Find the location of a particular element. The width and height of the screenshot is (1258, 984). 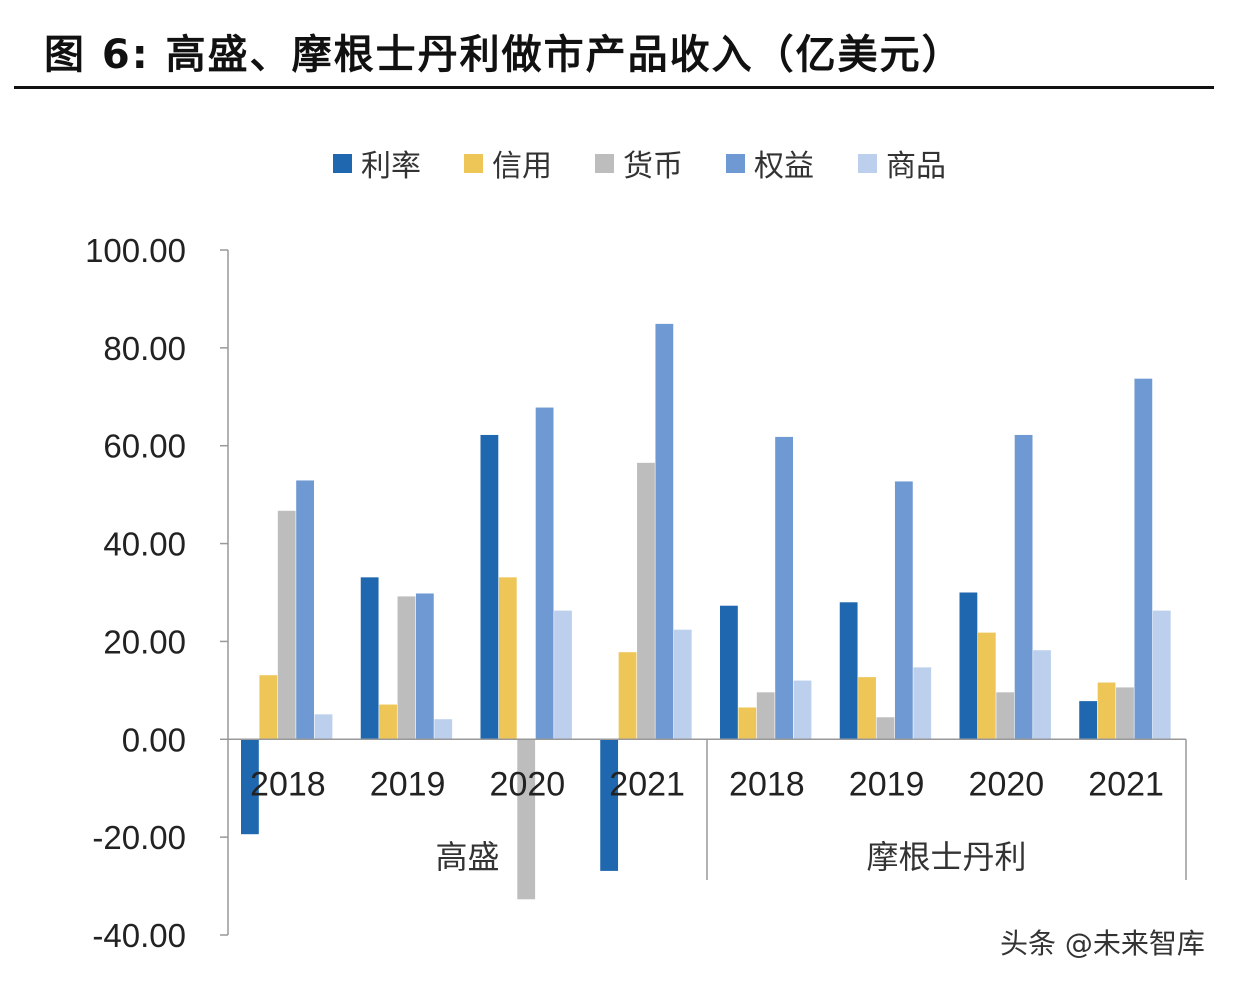

legend-label: 权益 is located at coordinates (784, 166).